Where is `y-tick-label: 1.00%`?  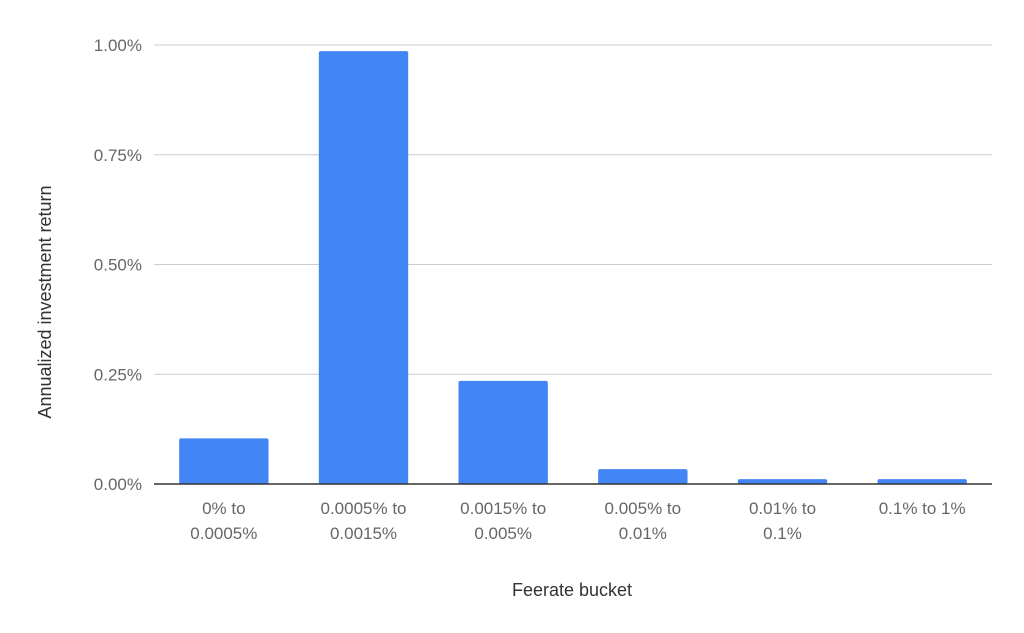
y-tick-label: 1.00% is located at coordinates (118, 45).